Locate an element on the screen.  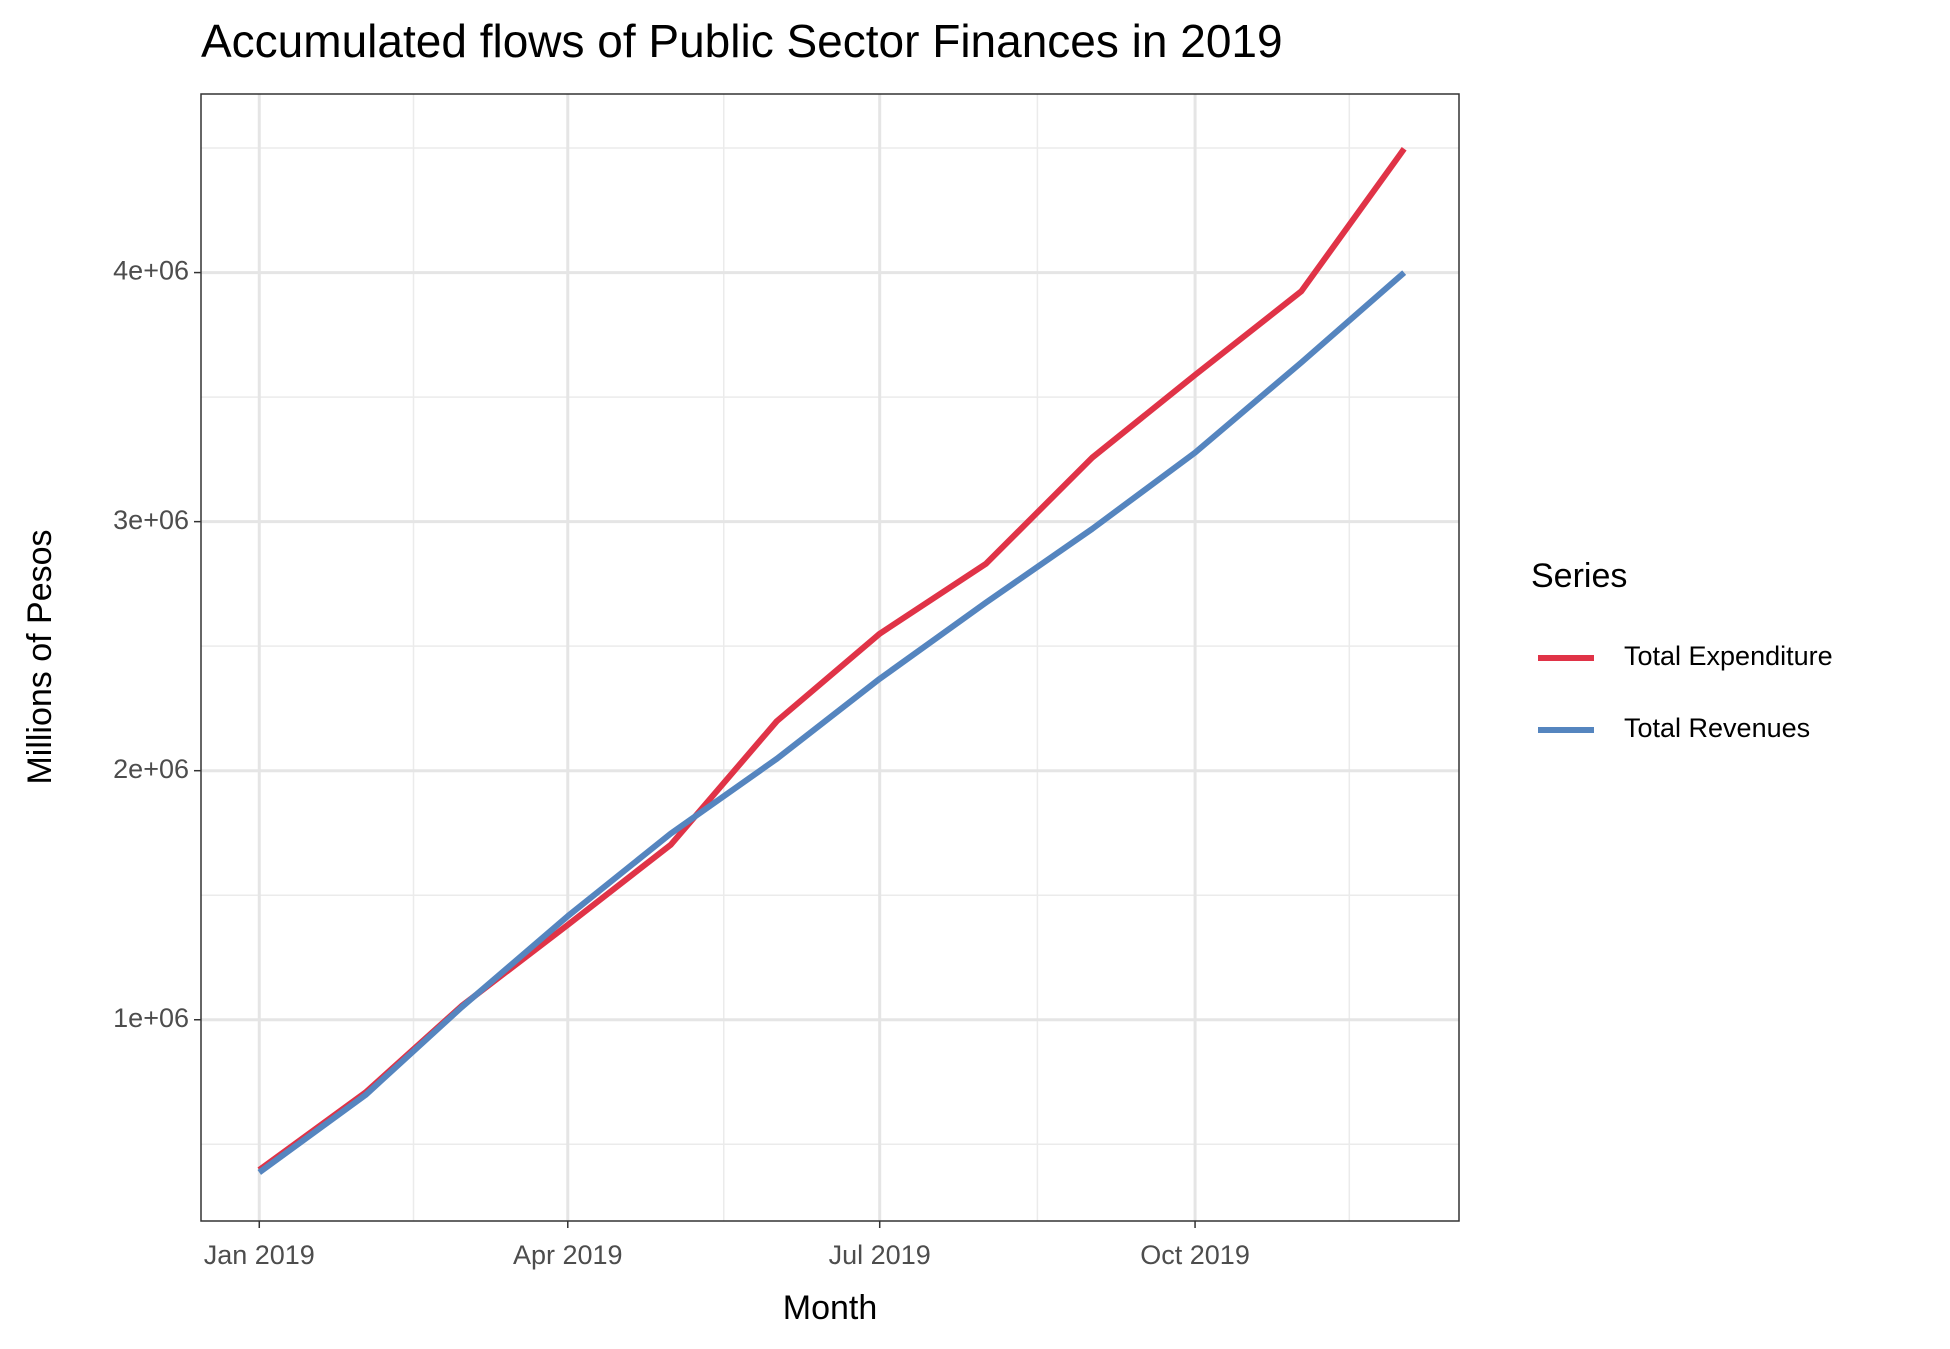
y-axis-title: Millions of Pesos is located at coordinates (40, 656).